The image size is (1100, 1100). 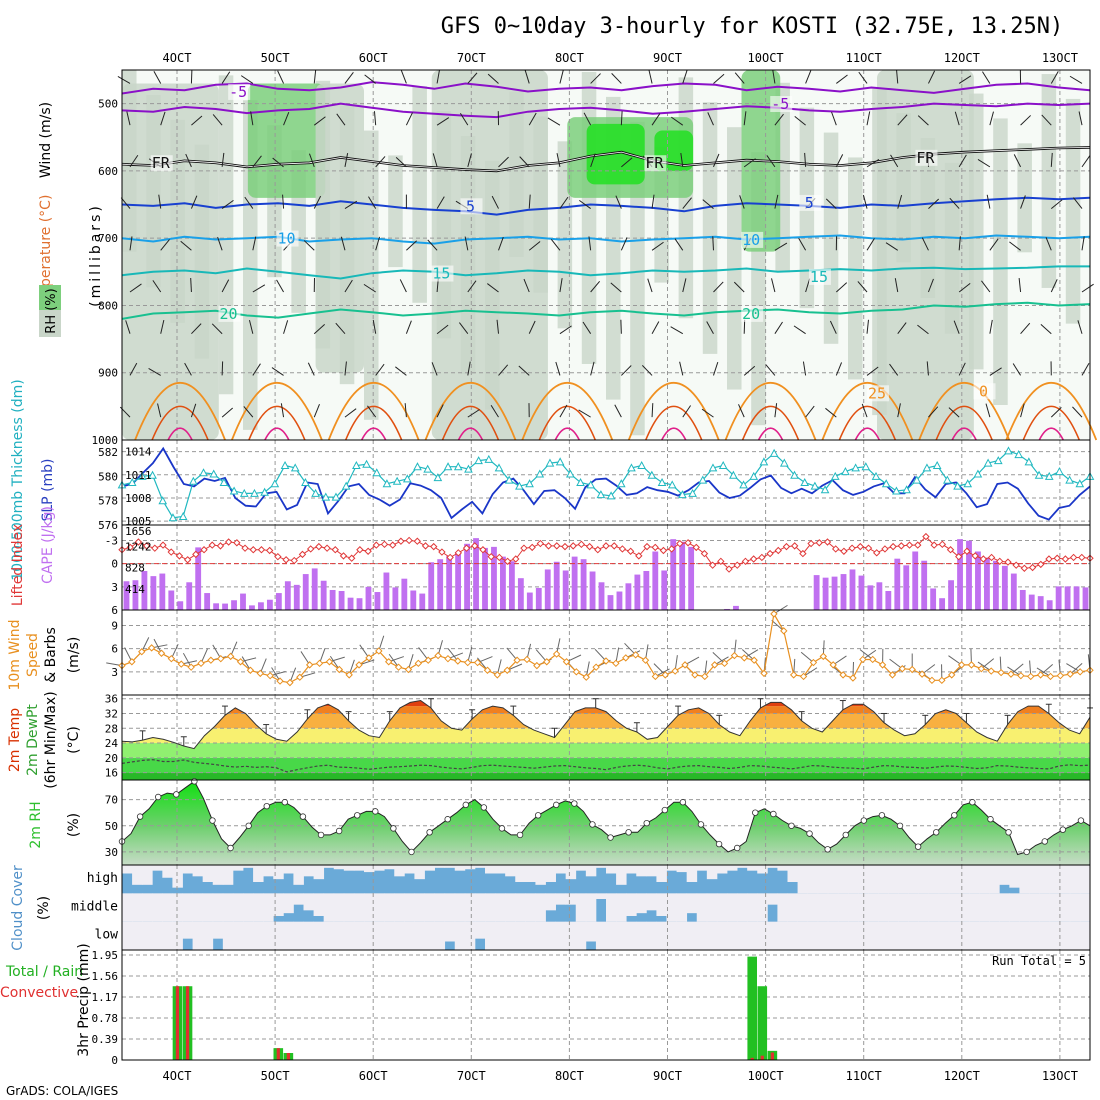 I want to click on slp-ytick-label: 580, so click(x=108, y=476).